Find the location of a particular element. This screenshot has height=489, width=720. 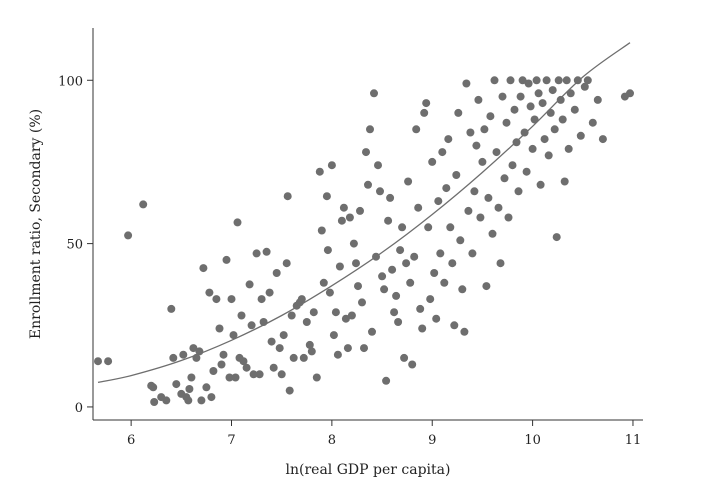

y-tick-label: 0 is located at coordinates (79, 408).